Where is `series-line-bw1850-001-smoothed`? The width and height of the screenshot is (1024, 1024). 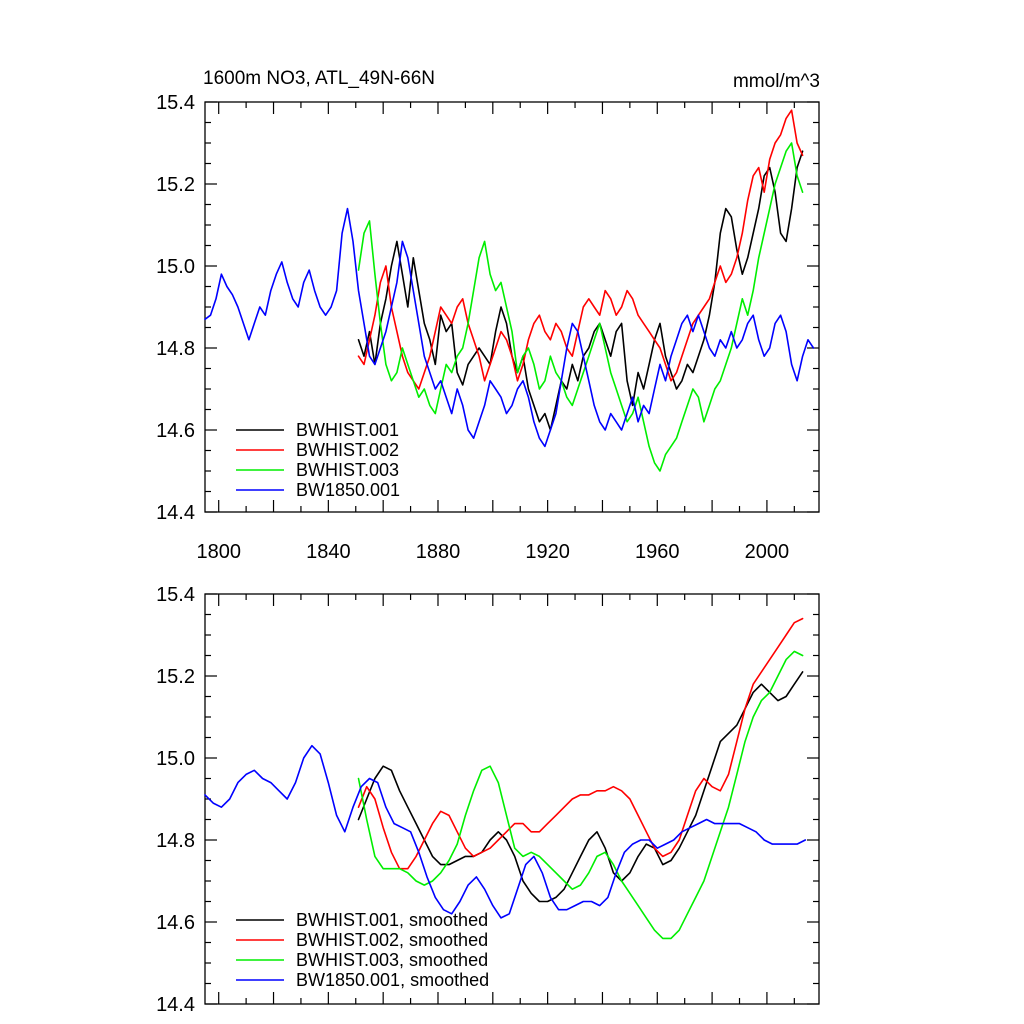 series-line-bw1850-001-smoothed is located at coordinates (505, 831).